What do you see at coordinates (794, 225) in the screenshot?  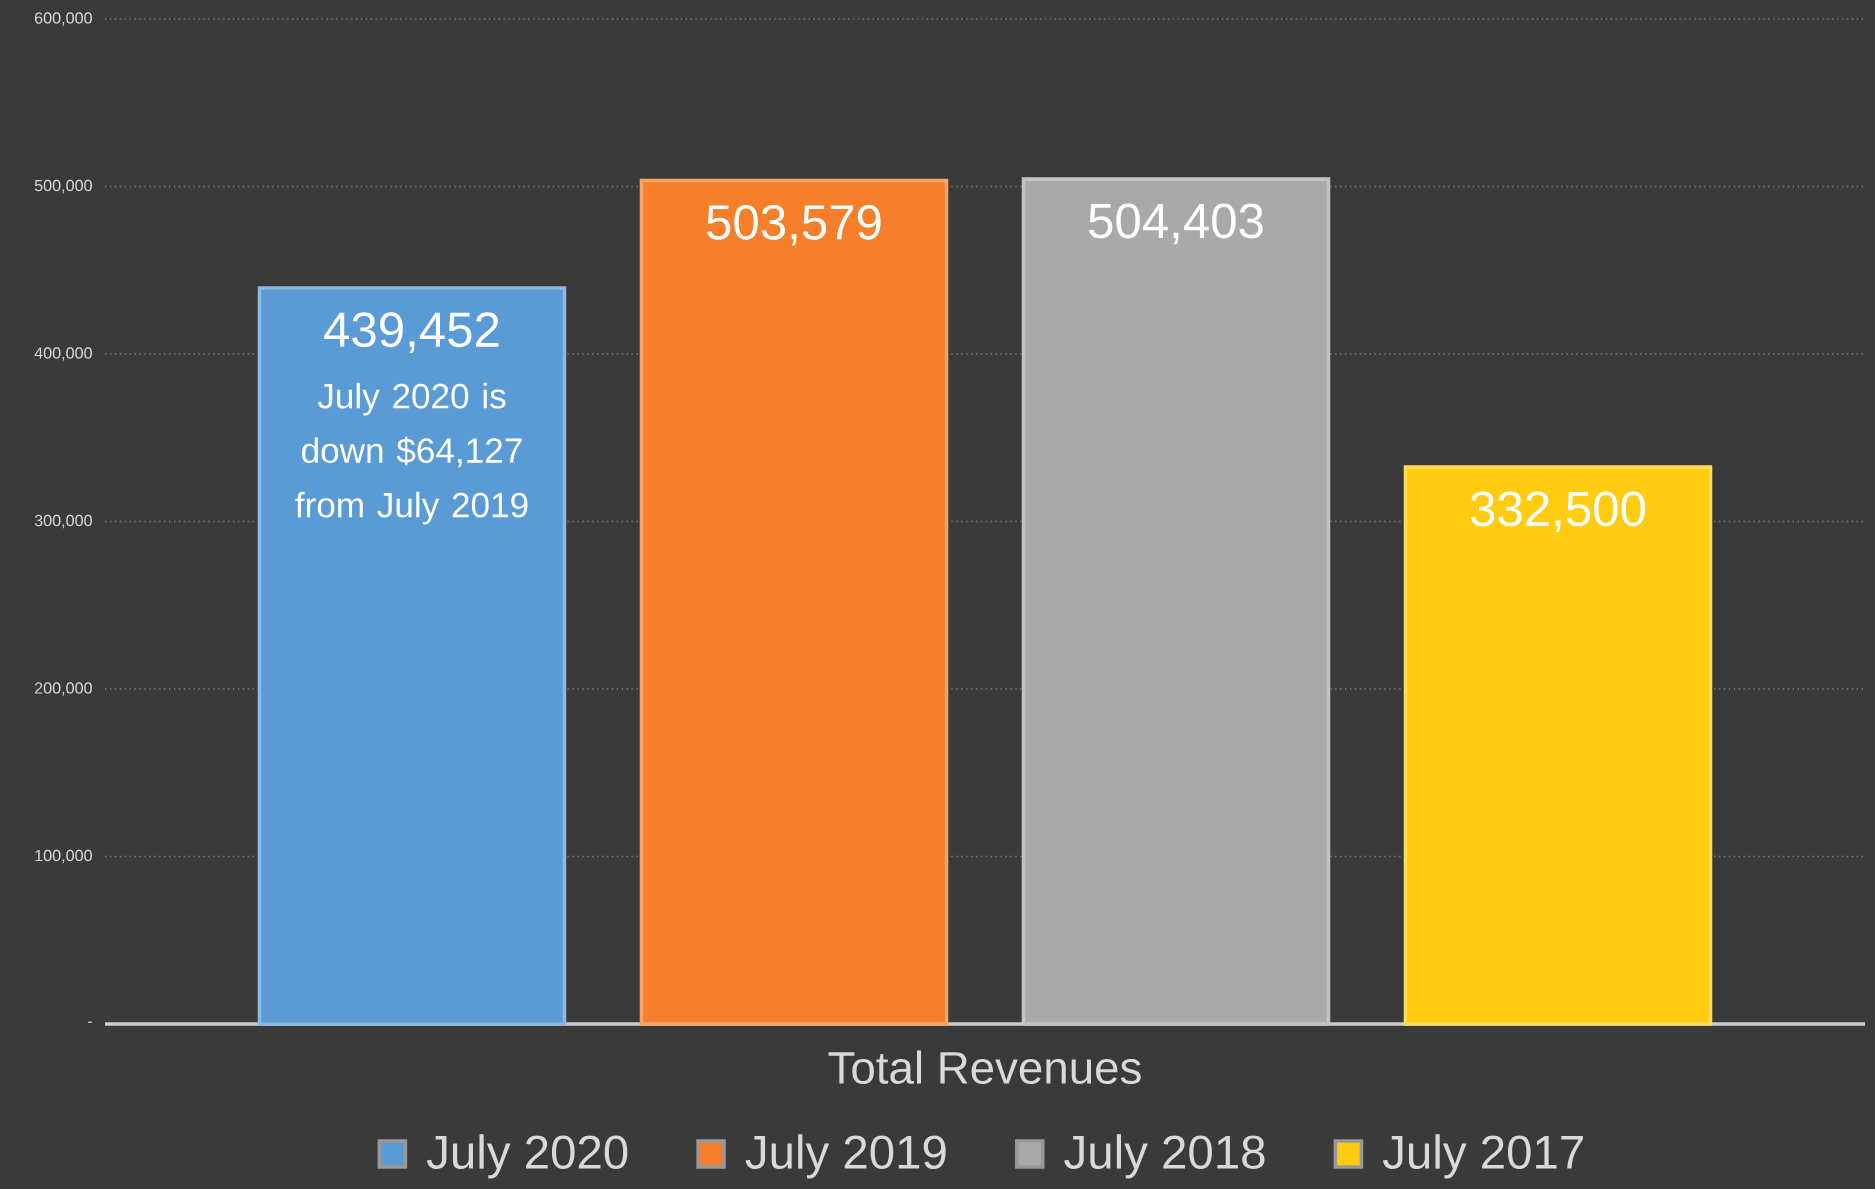 I see `data-label: 503,579` at bounding box center [794, 225].